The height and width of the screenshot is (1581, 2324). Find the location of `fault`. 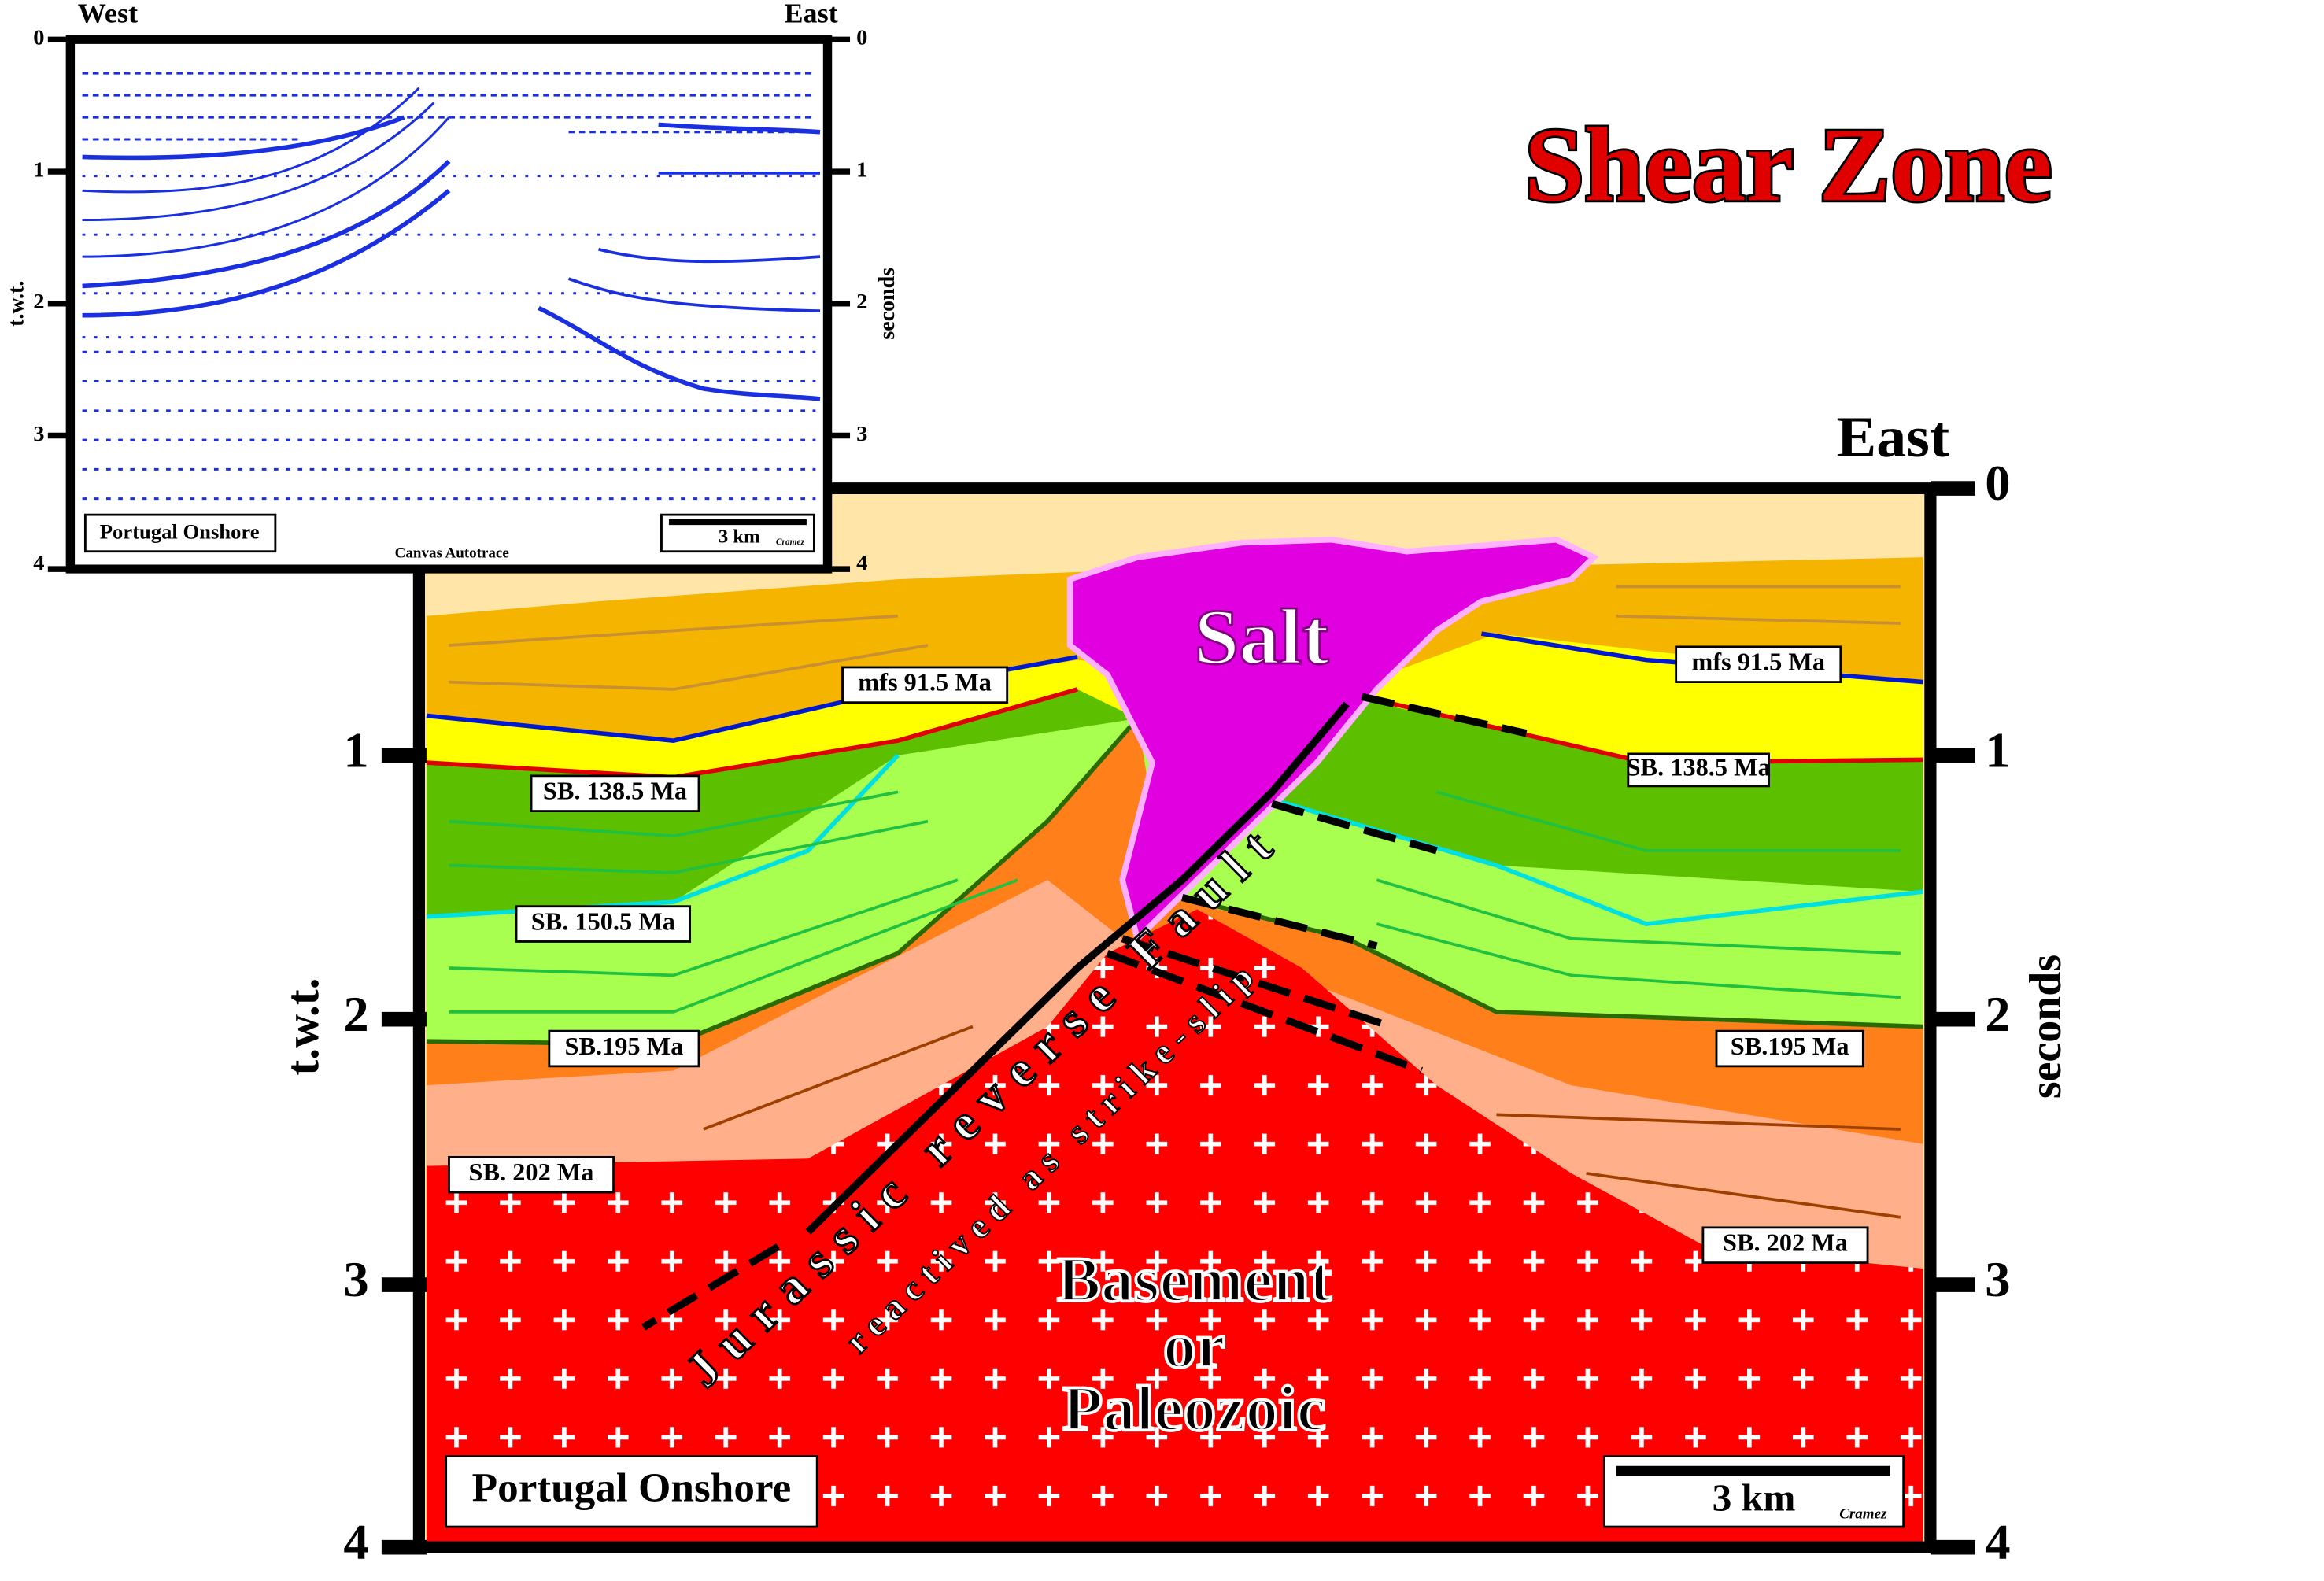

fault is located at coordinates (1077, 968).